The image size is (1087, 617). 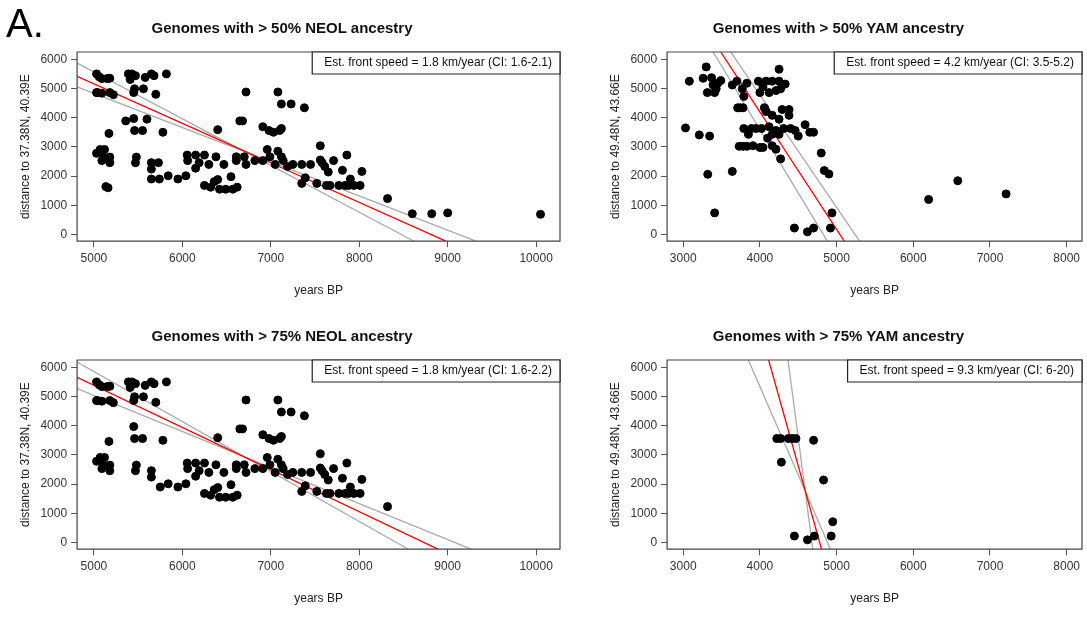 I want to click on annotation: Est. front speed = 1.8 km/year (CI: 1.6-2.2), so click(x=438, y=370).